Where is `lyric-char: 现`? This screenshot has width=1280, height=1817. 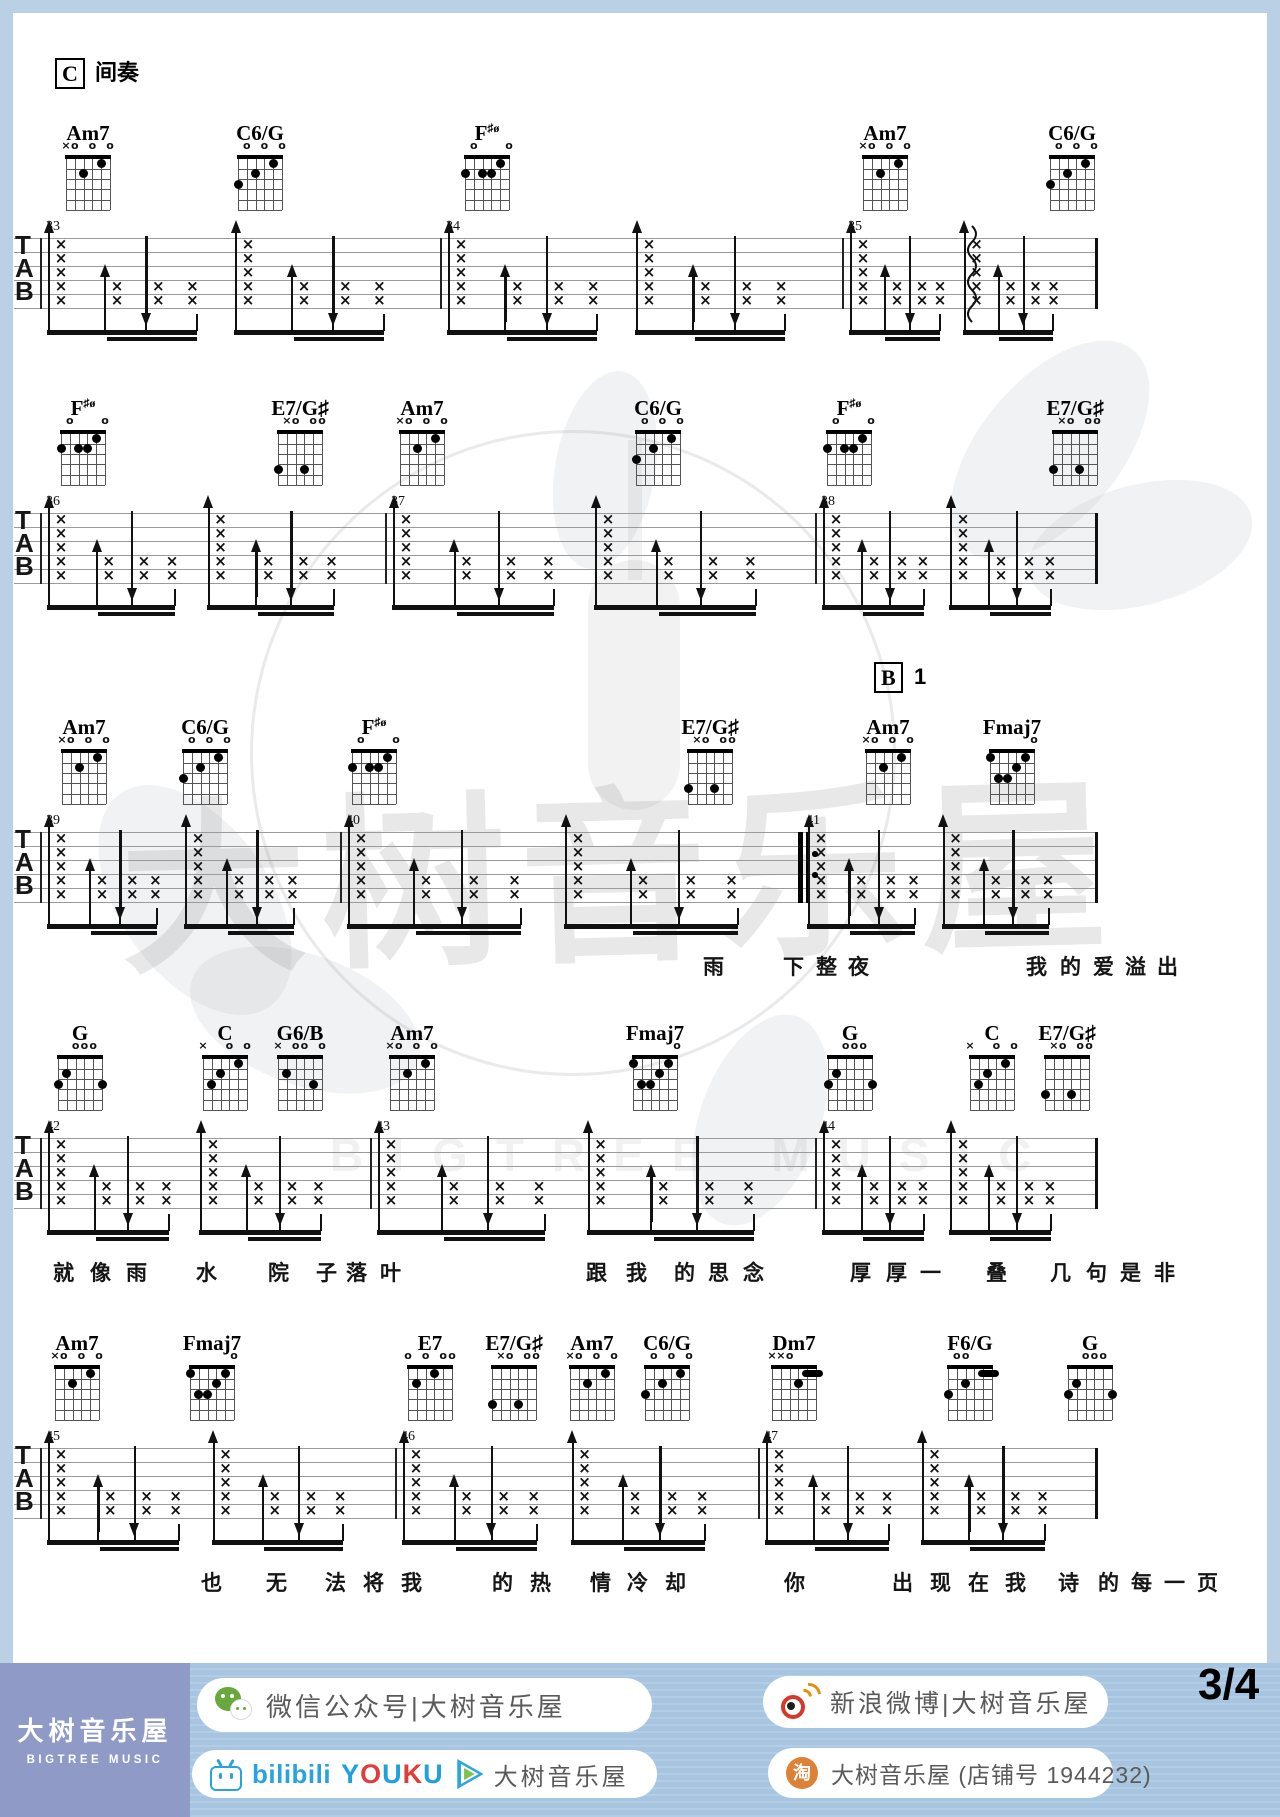 lyric-char: 现 is located at coordinates (940, 1583).